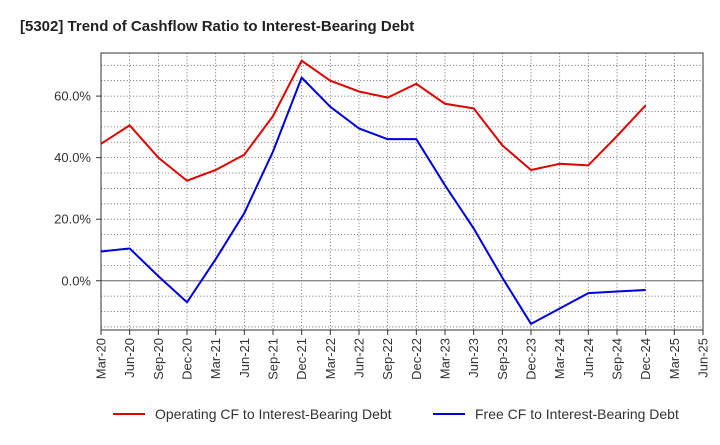  I want to click on x-tick-label: Dec-21, so click(301, 359).